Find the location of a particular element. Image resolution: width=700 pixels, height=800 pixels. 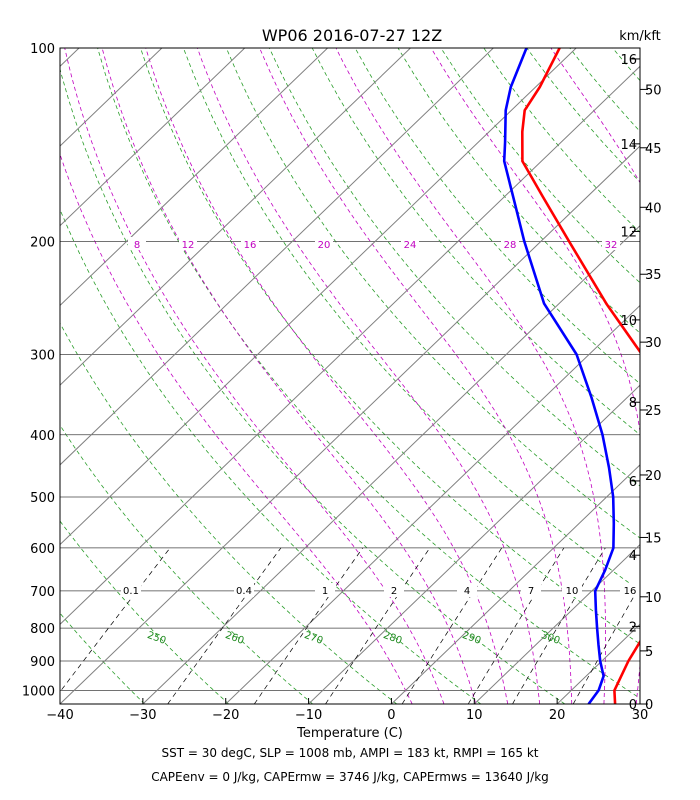

x-tick-label: 20 is located at coordinates (557, 715).